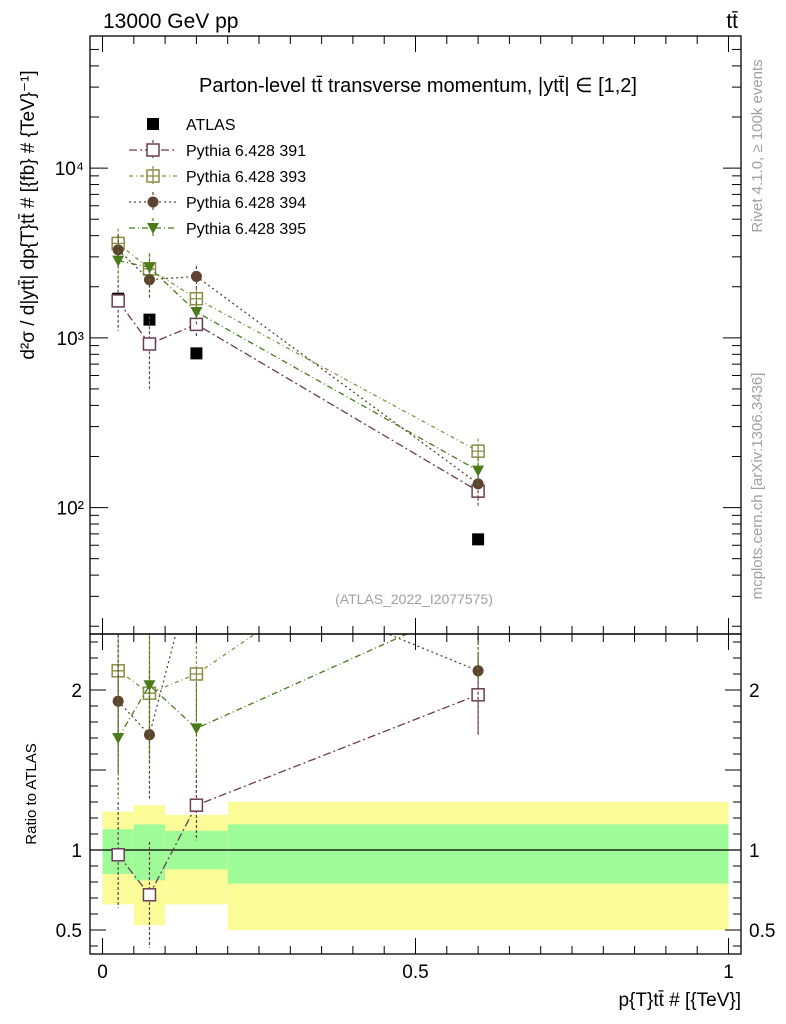 This screenshot has height=1024, width=786. I want to click on point-s393-cross, so click(478, 451).